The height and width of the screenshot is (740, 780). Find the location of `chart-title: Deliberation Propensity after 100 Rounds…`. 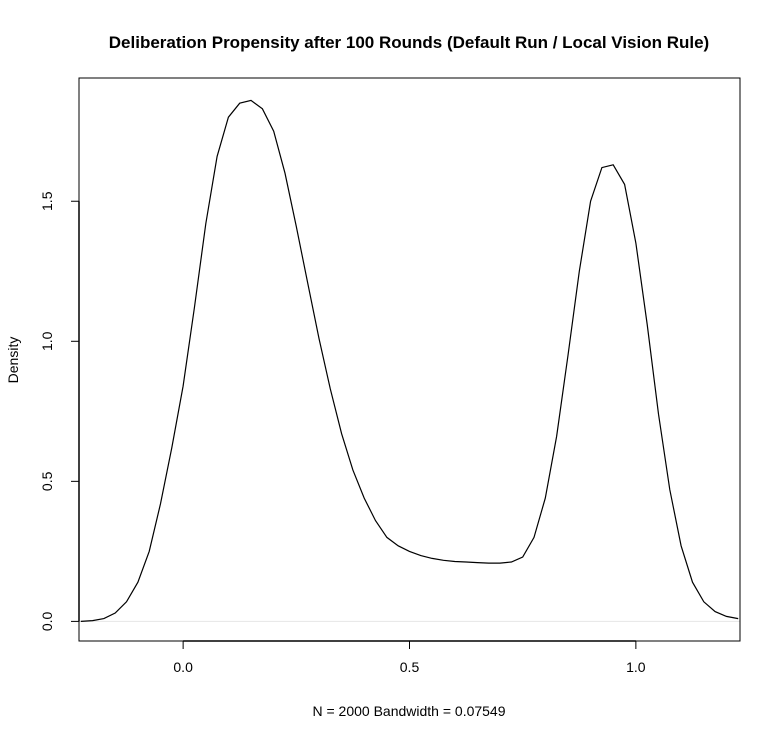

chart-title: Deliberation Propensity after 100 Rounds… is located at coordinates (409, 42).